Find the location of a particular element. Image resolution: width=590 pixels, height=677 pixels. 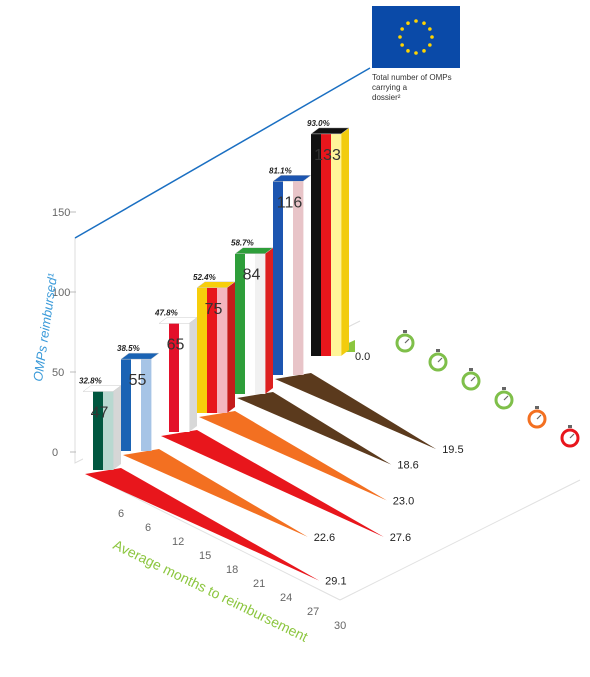

x-tick-label: 15 is located at coordinates (205, 556).